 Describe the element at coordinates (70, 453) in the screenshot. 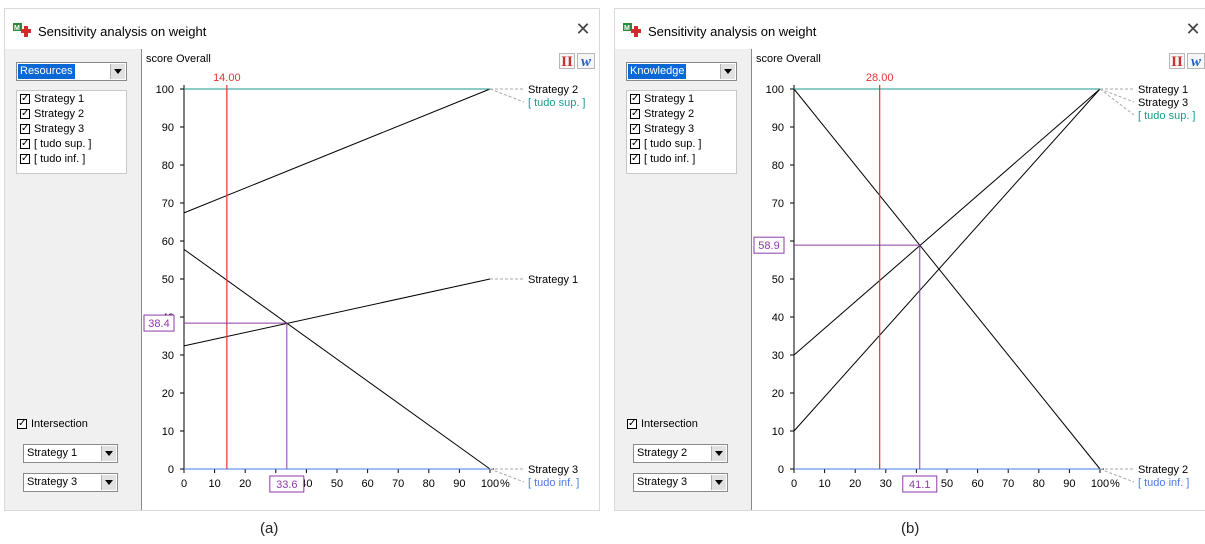

I see `intersection-strategy-a-dropdown: Strategy 1` at that location.